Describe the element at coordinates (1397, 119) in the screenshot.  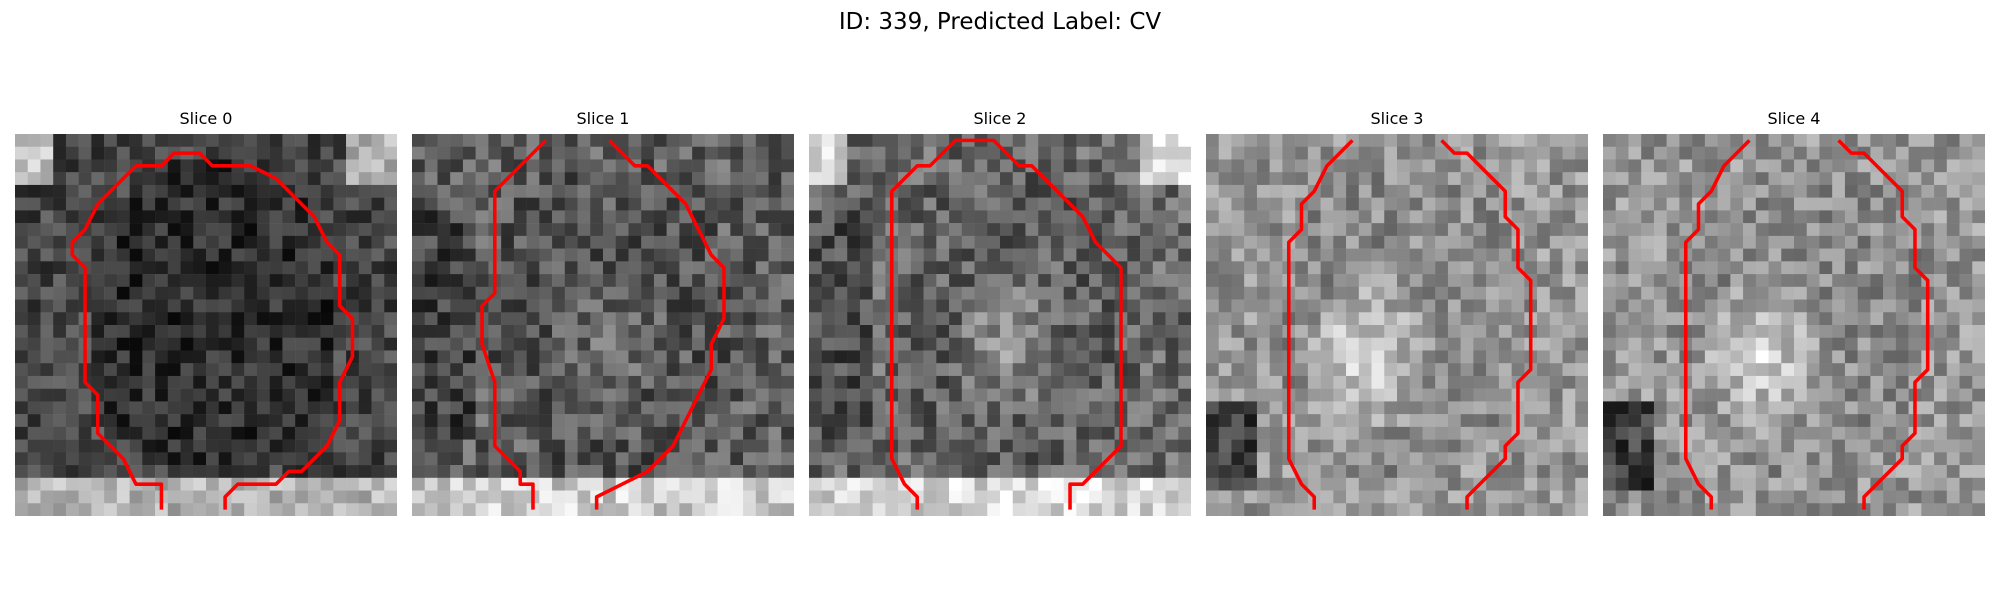
I see `slice-title-3: Slice 3` at that location.